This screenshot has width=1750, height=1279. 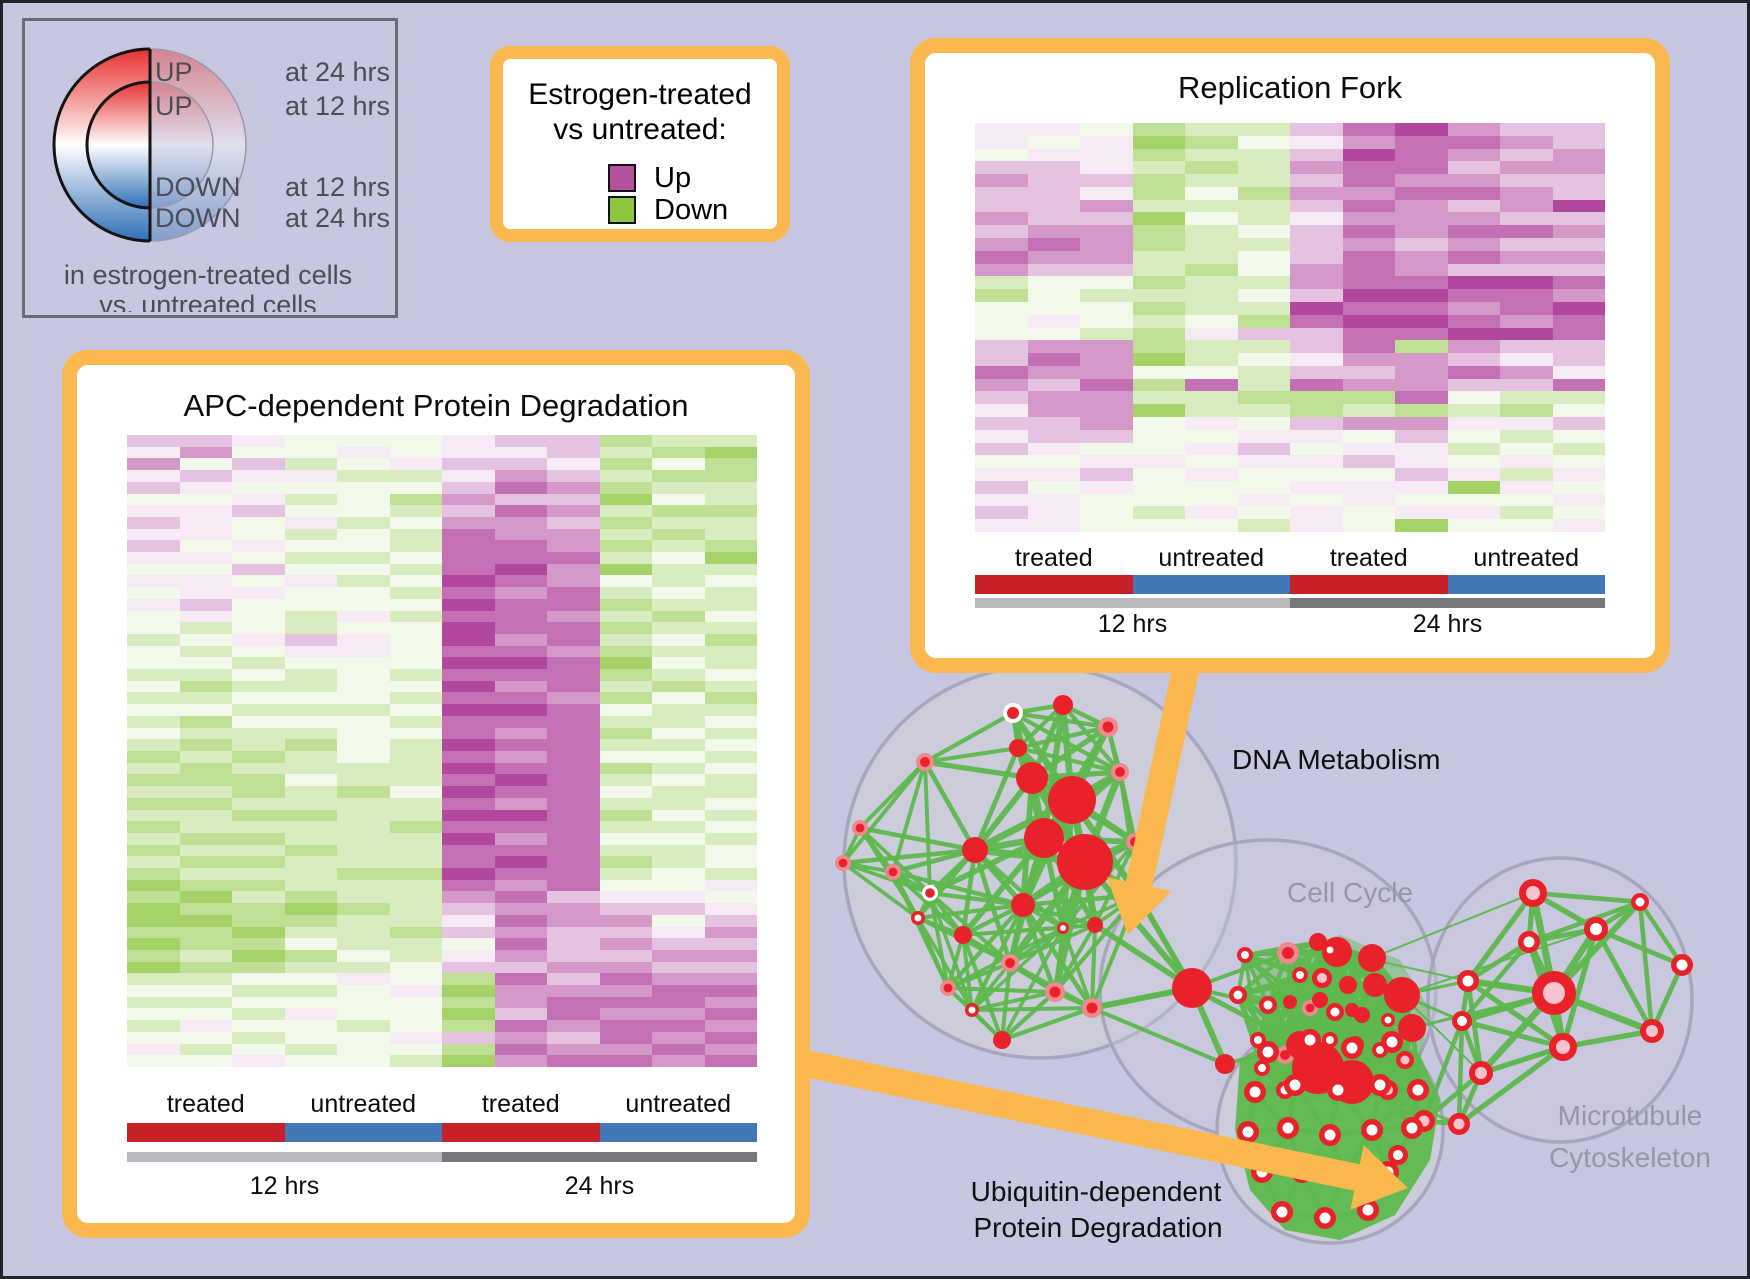 What do you see at coordinates (1055, 992) in the screenshot?
I see `network-node-halo-core` at bounding box center [1055, 992].